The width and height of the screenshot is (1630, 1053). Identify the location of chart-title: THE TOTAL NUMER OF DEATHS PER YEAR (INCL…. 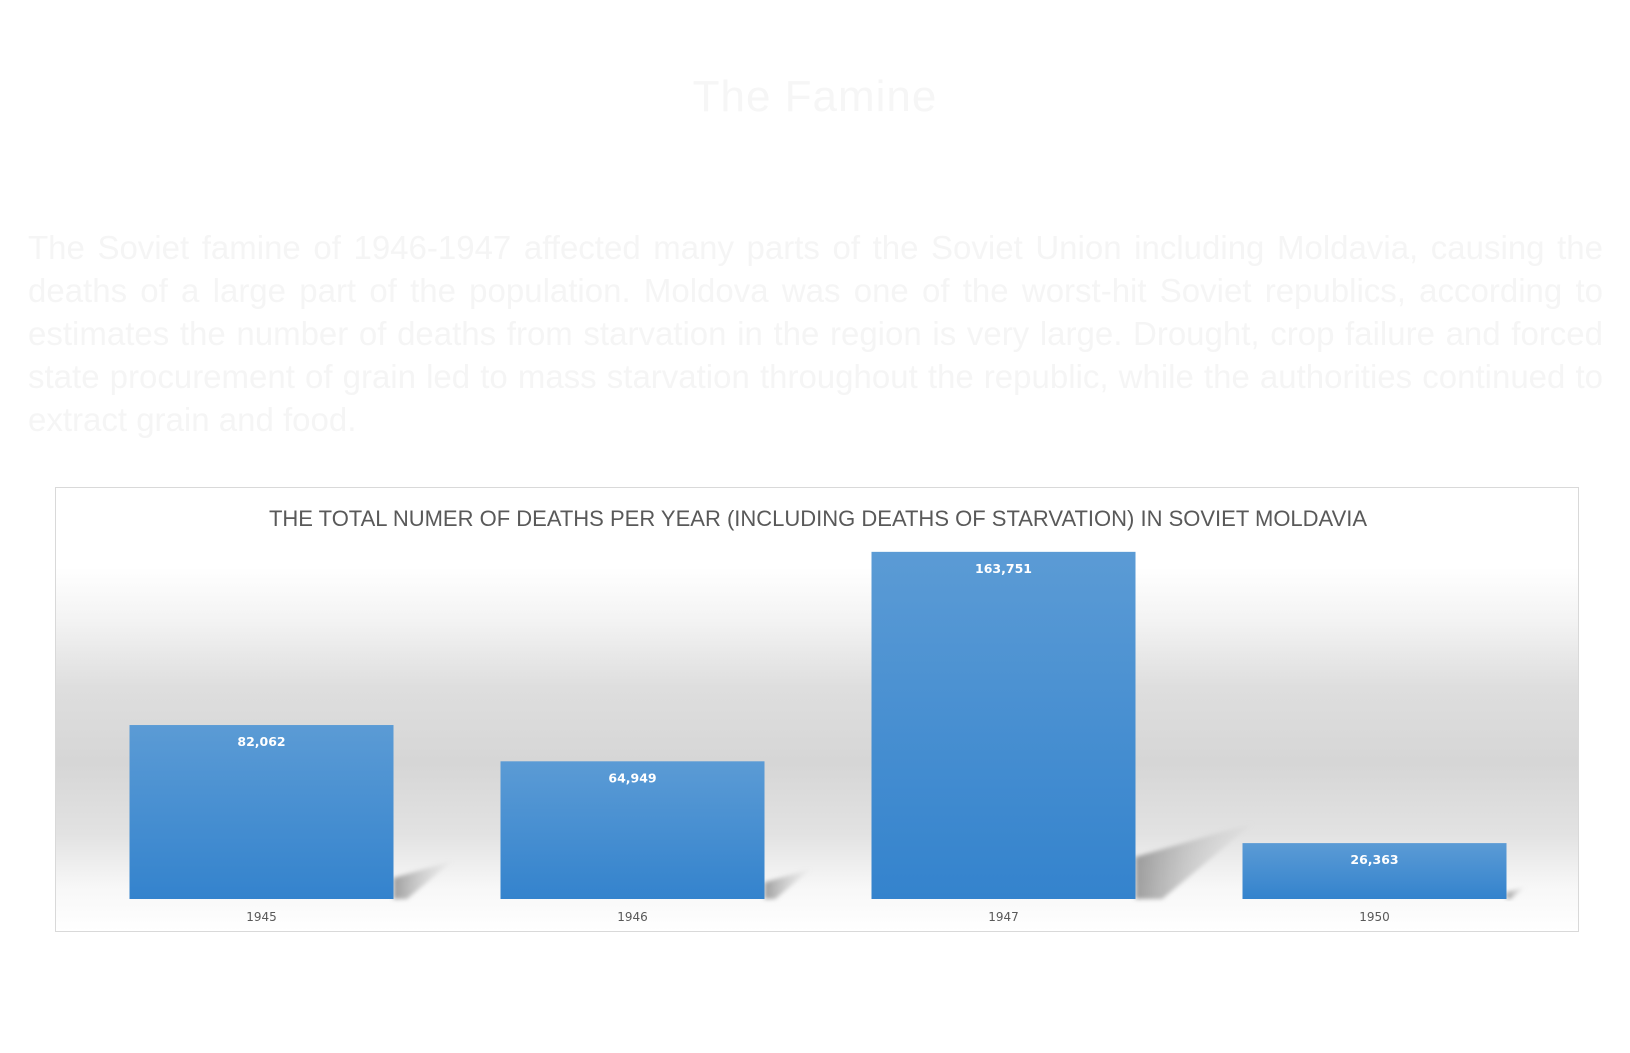
(818, 518).